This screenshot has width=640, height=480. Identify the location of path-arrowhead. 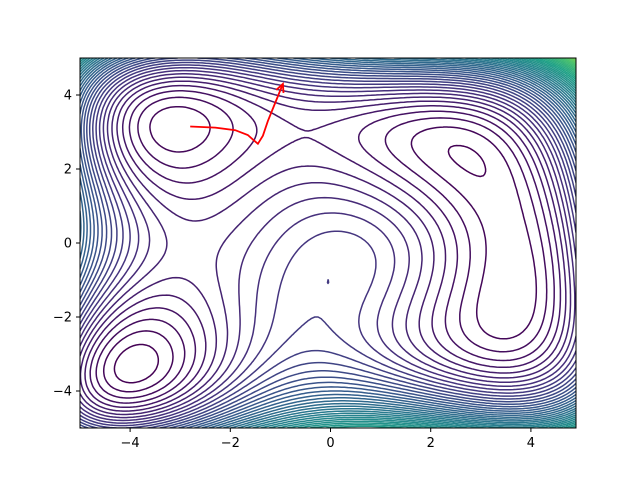
(280, 87).